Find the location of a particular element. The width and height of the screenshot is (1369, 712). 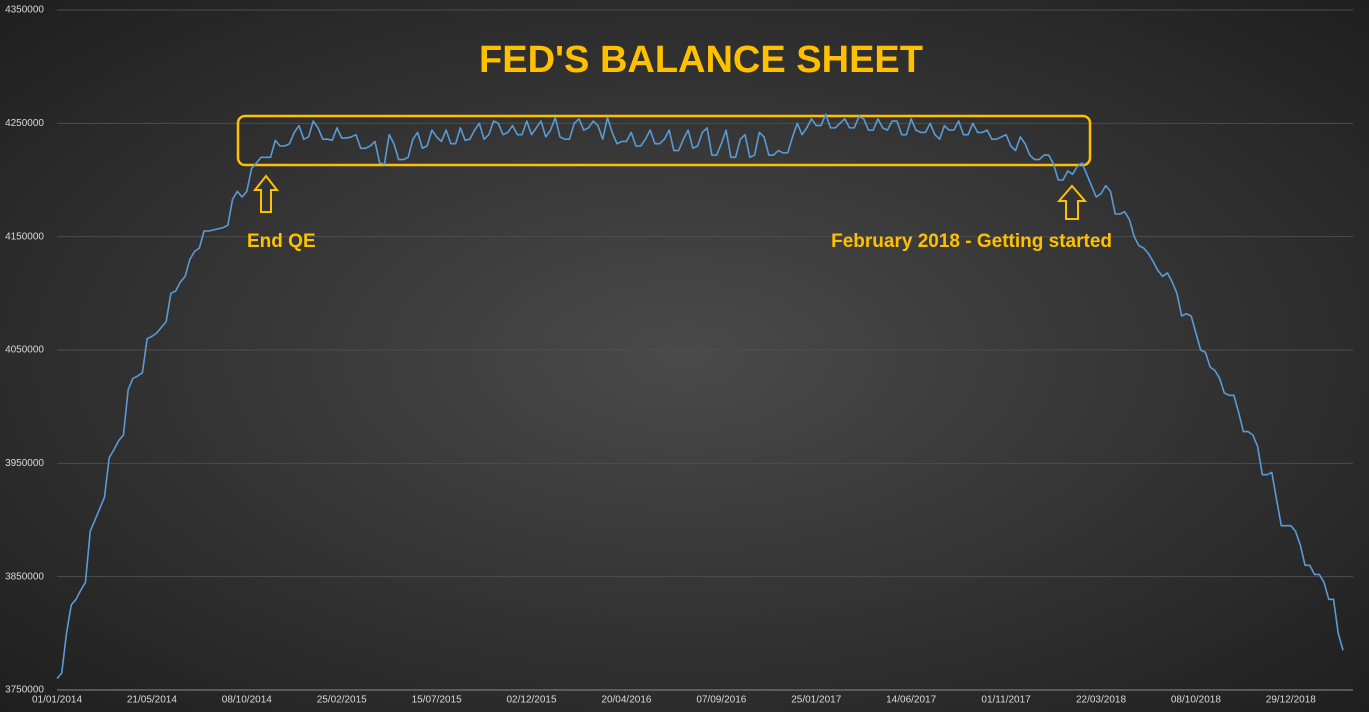

x-tick-label: 25/02/2015 is located at coordinates (342, 700).